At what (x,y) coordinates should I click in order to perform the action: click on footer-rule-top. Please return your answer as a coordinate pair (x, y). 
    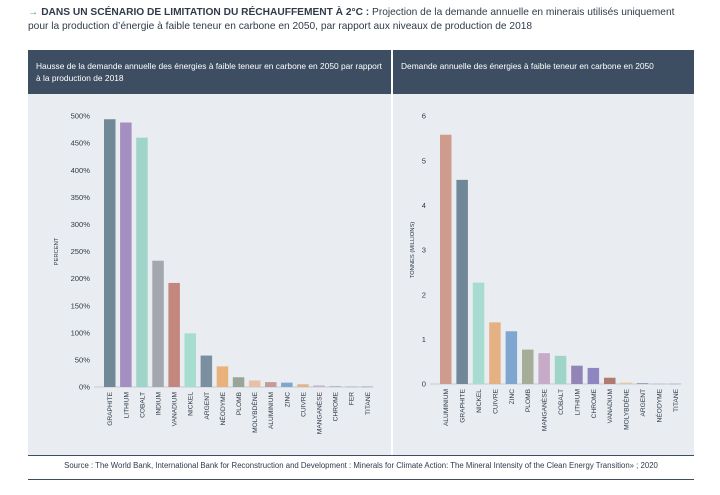
    Looking at the image, I should click on (361, 455).